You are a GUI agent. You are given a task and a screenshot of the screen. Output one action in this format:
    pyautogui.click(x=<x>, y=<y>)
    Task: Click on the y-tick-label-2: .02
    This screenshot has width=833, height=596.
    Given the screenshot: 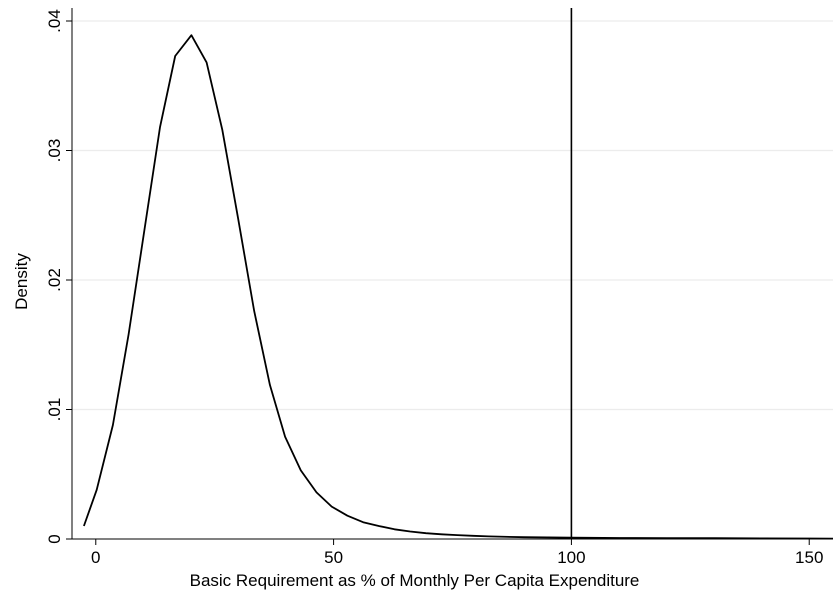 What is the action you would take?
    pyautogui.click(x=54, y=280)
    